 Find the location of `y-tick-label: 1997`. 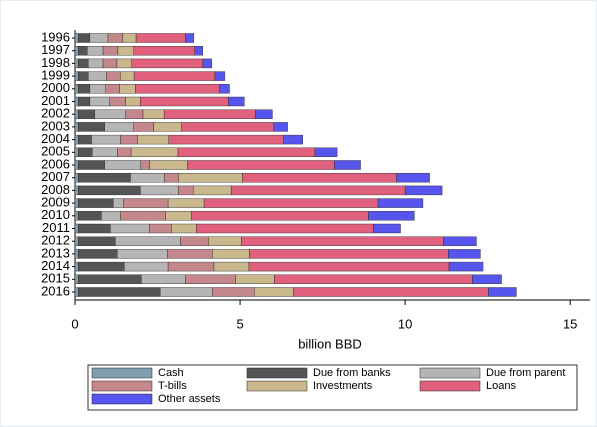

y-tick-label: 1997 is located at coordinates (55, 49).